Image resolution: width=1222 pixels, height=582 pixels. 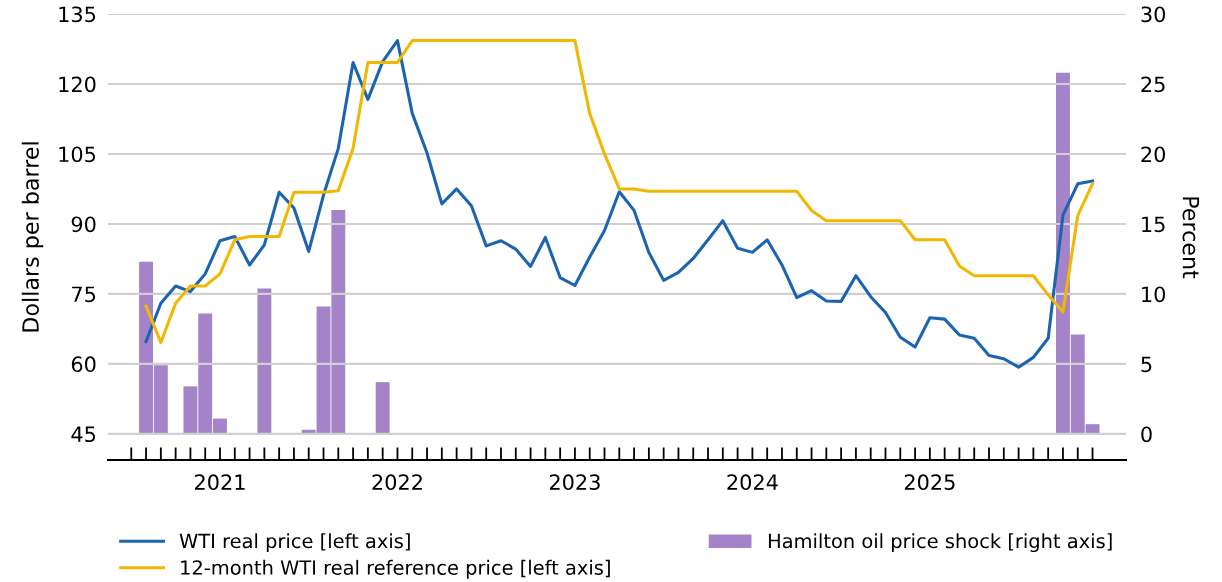 What do you see at coordinates (77, 14) in the screenshot?
I see `y-tick-label: 135` at bounding box center [77, 14].